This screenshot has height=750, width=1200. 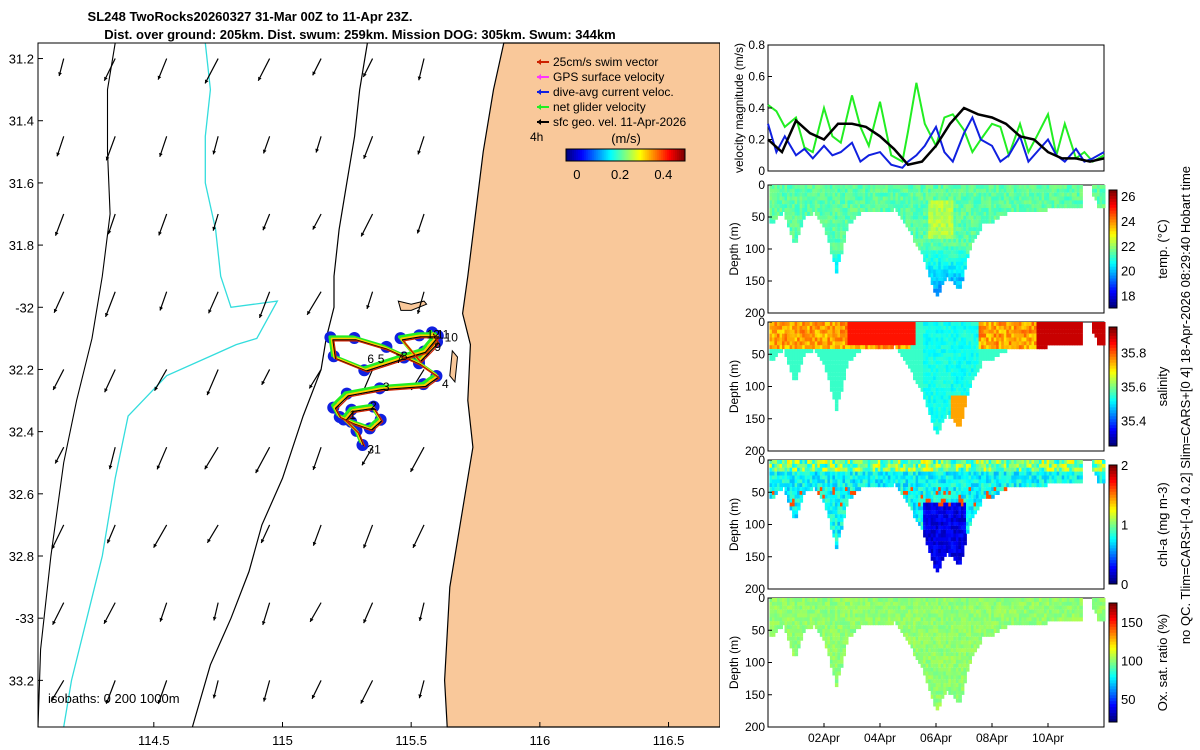 What do you see at coordinates (404, 356) in the screenshot?
I see `track-day-label: 8` at bounding box center [404, 356].